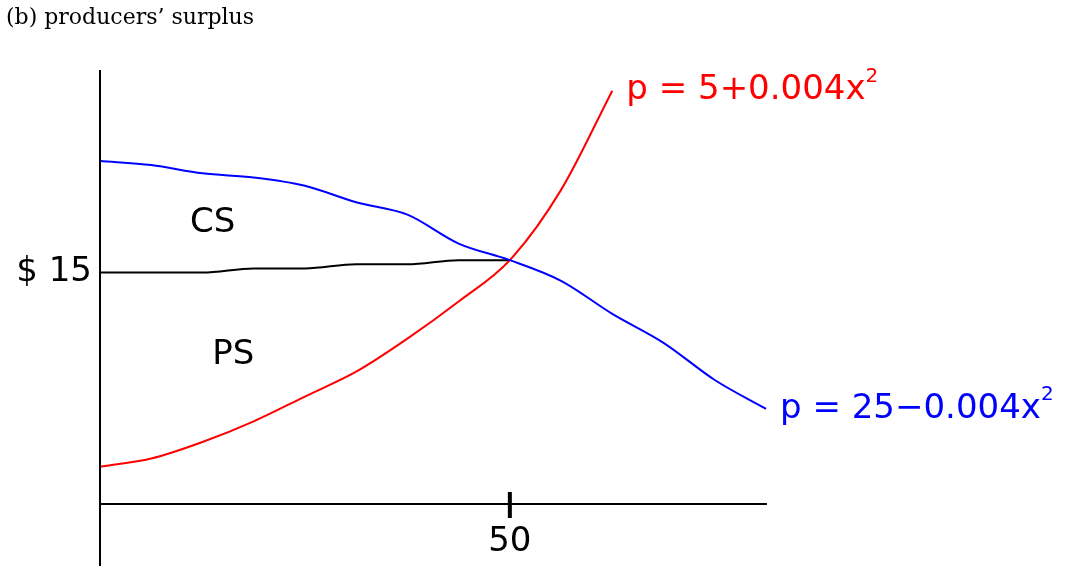 This screenshot has height=576, width=1066. I want to click on chart-title: (b) producers’ surplus, so click(130, 16).